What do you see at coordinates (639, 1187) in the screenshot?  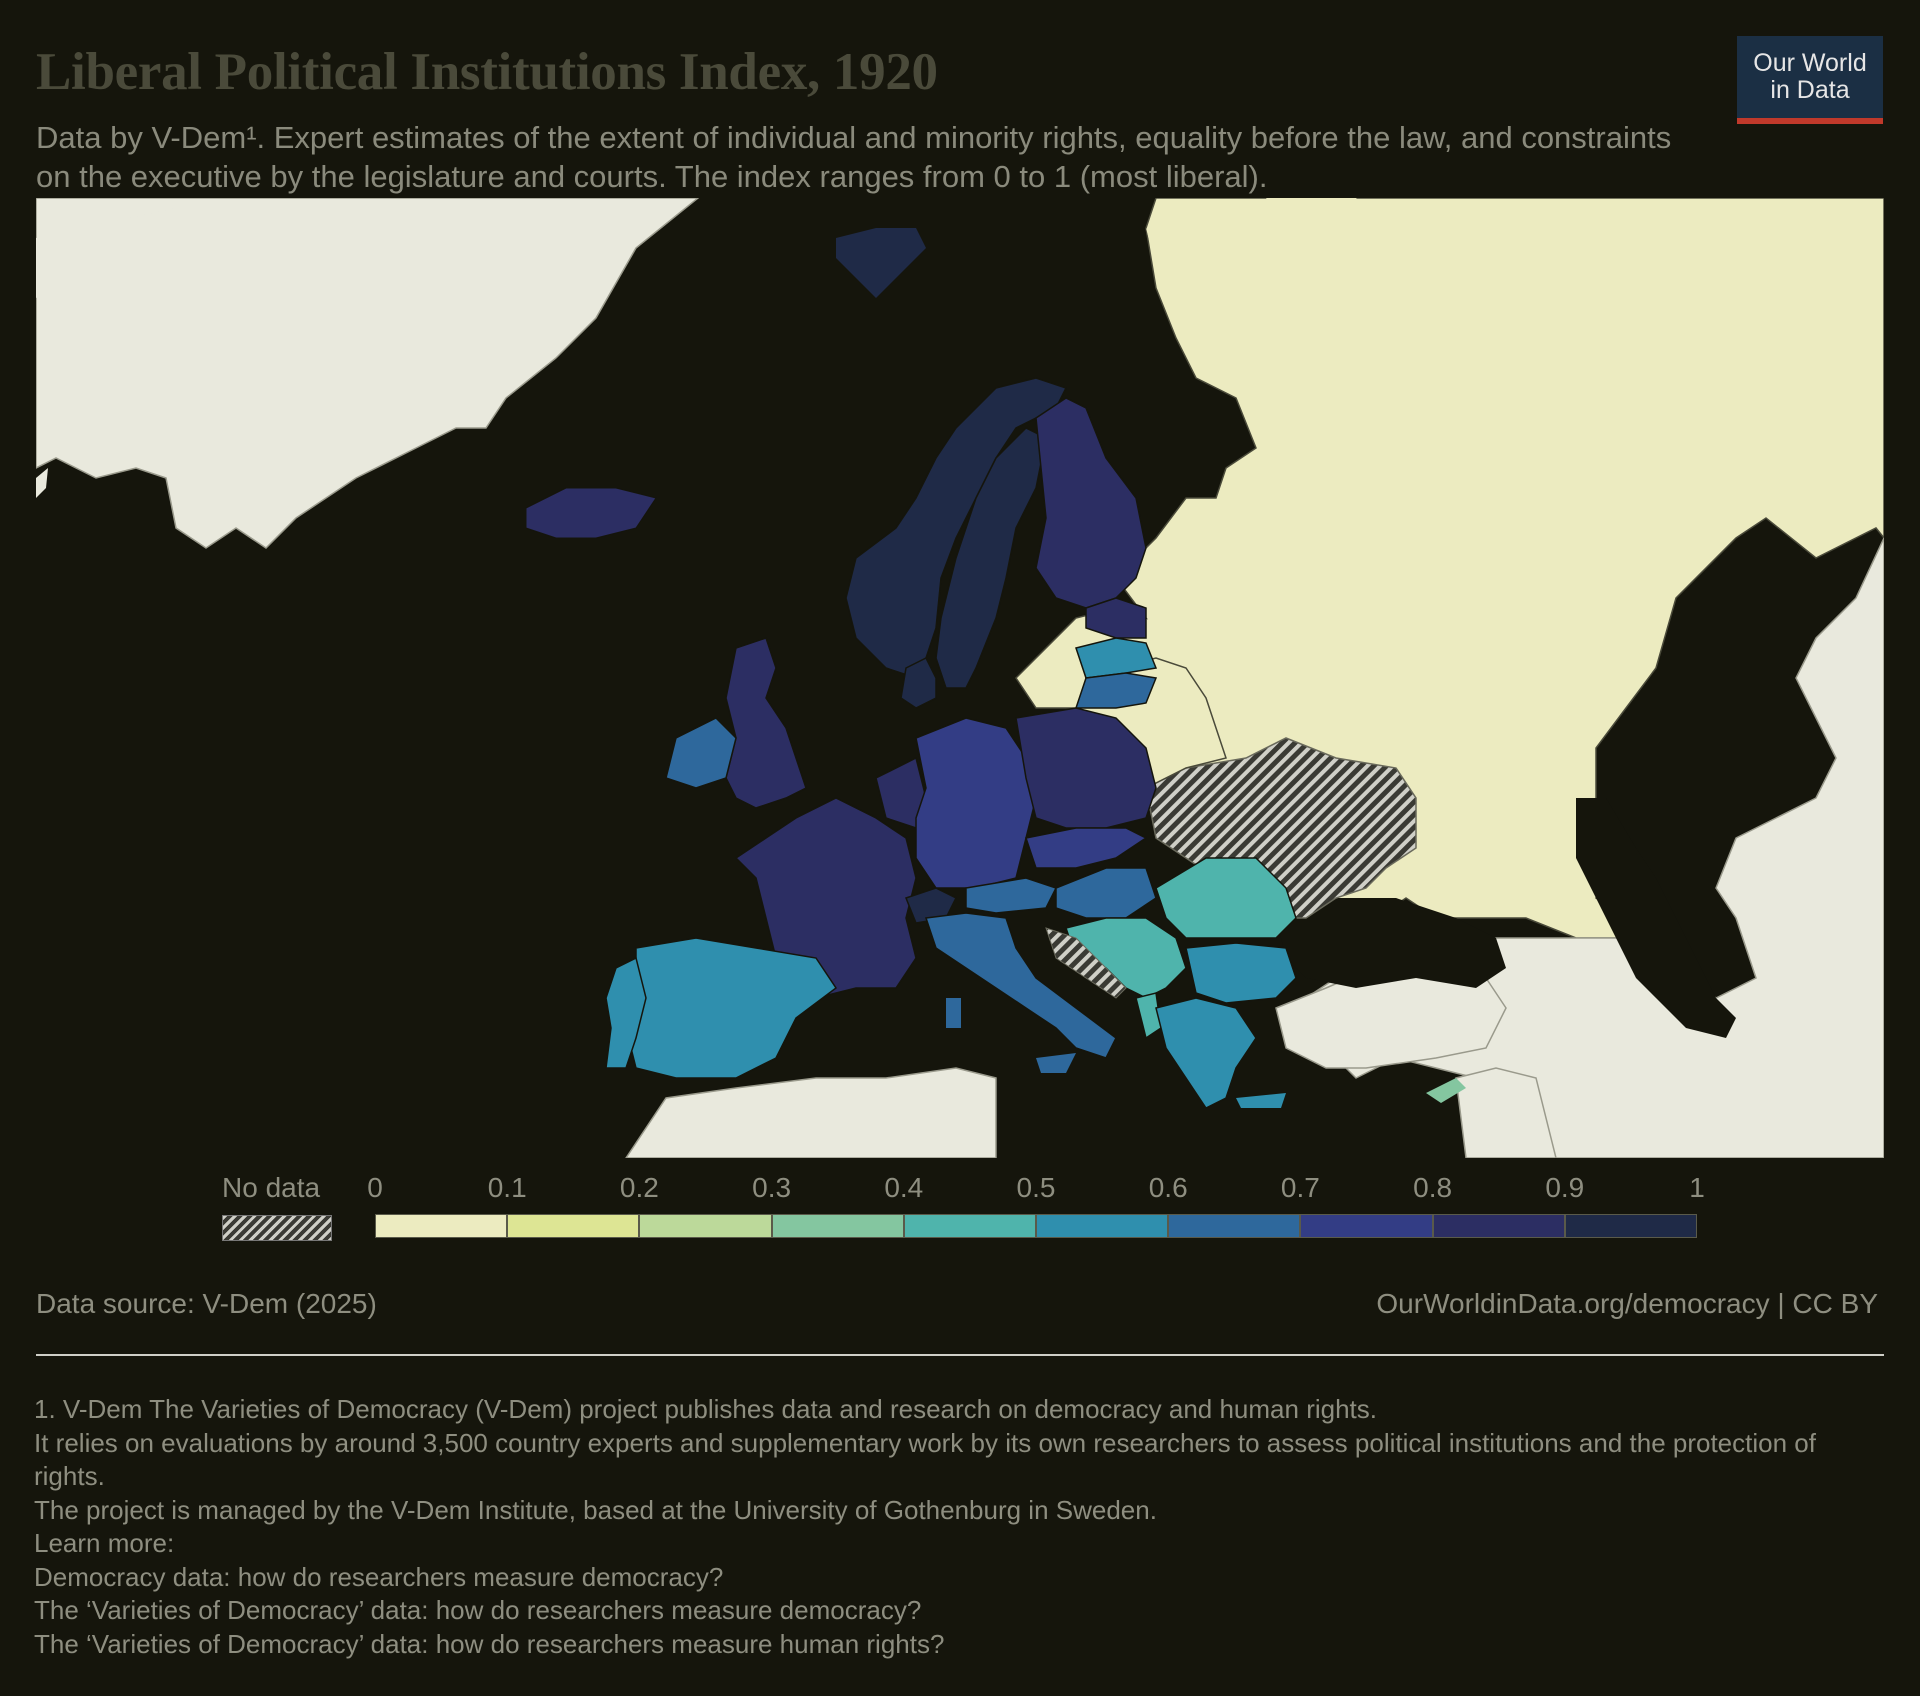 I see `legend-tick-label: 0.2` at bounding box center [639, 1187].